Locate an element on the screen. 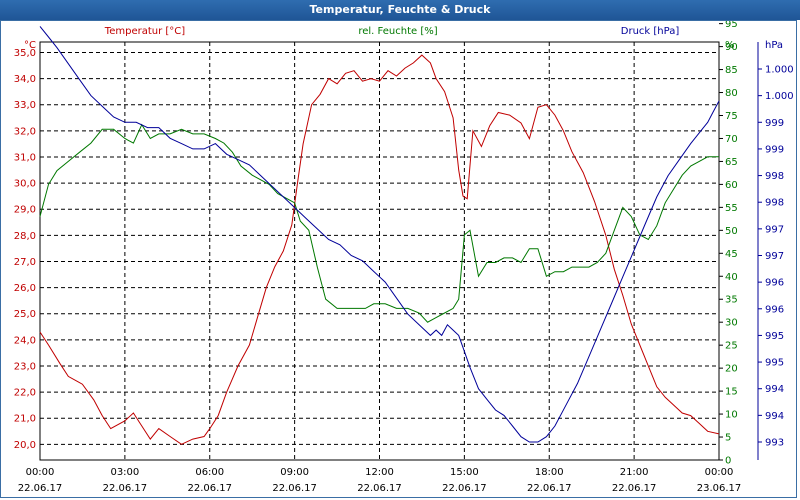 Image resolution: width=800 pixels, height=500 pixels. temperature-tick-label: 25,0 is located at coordinates (25, 314).